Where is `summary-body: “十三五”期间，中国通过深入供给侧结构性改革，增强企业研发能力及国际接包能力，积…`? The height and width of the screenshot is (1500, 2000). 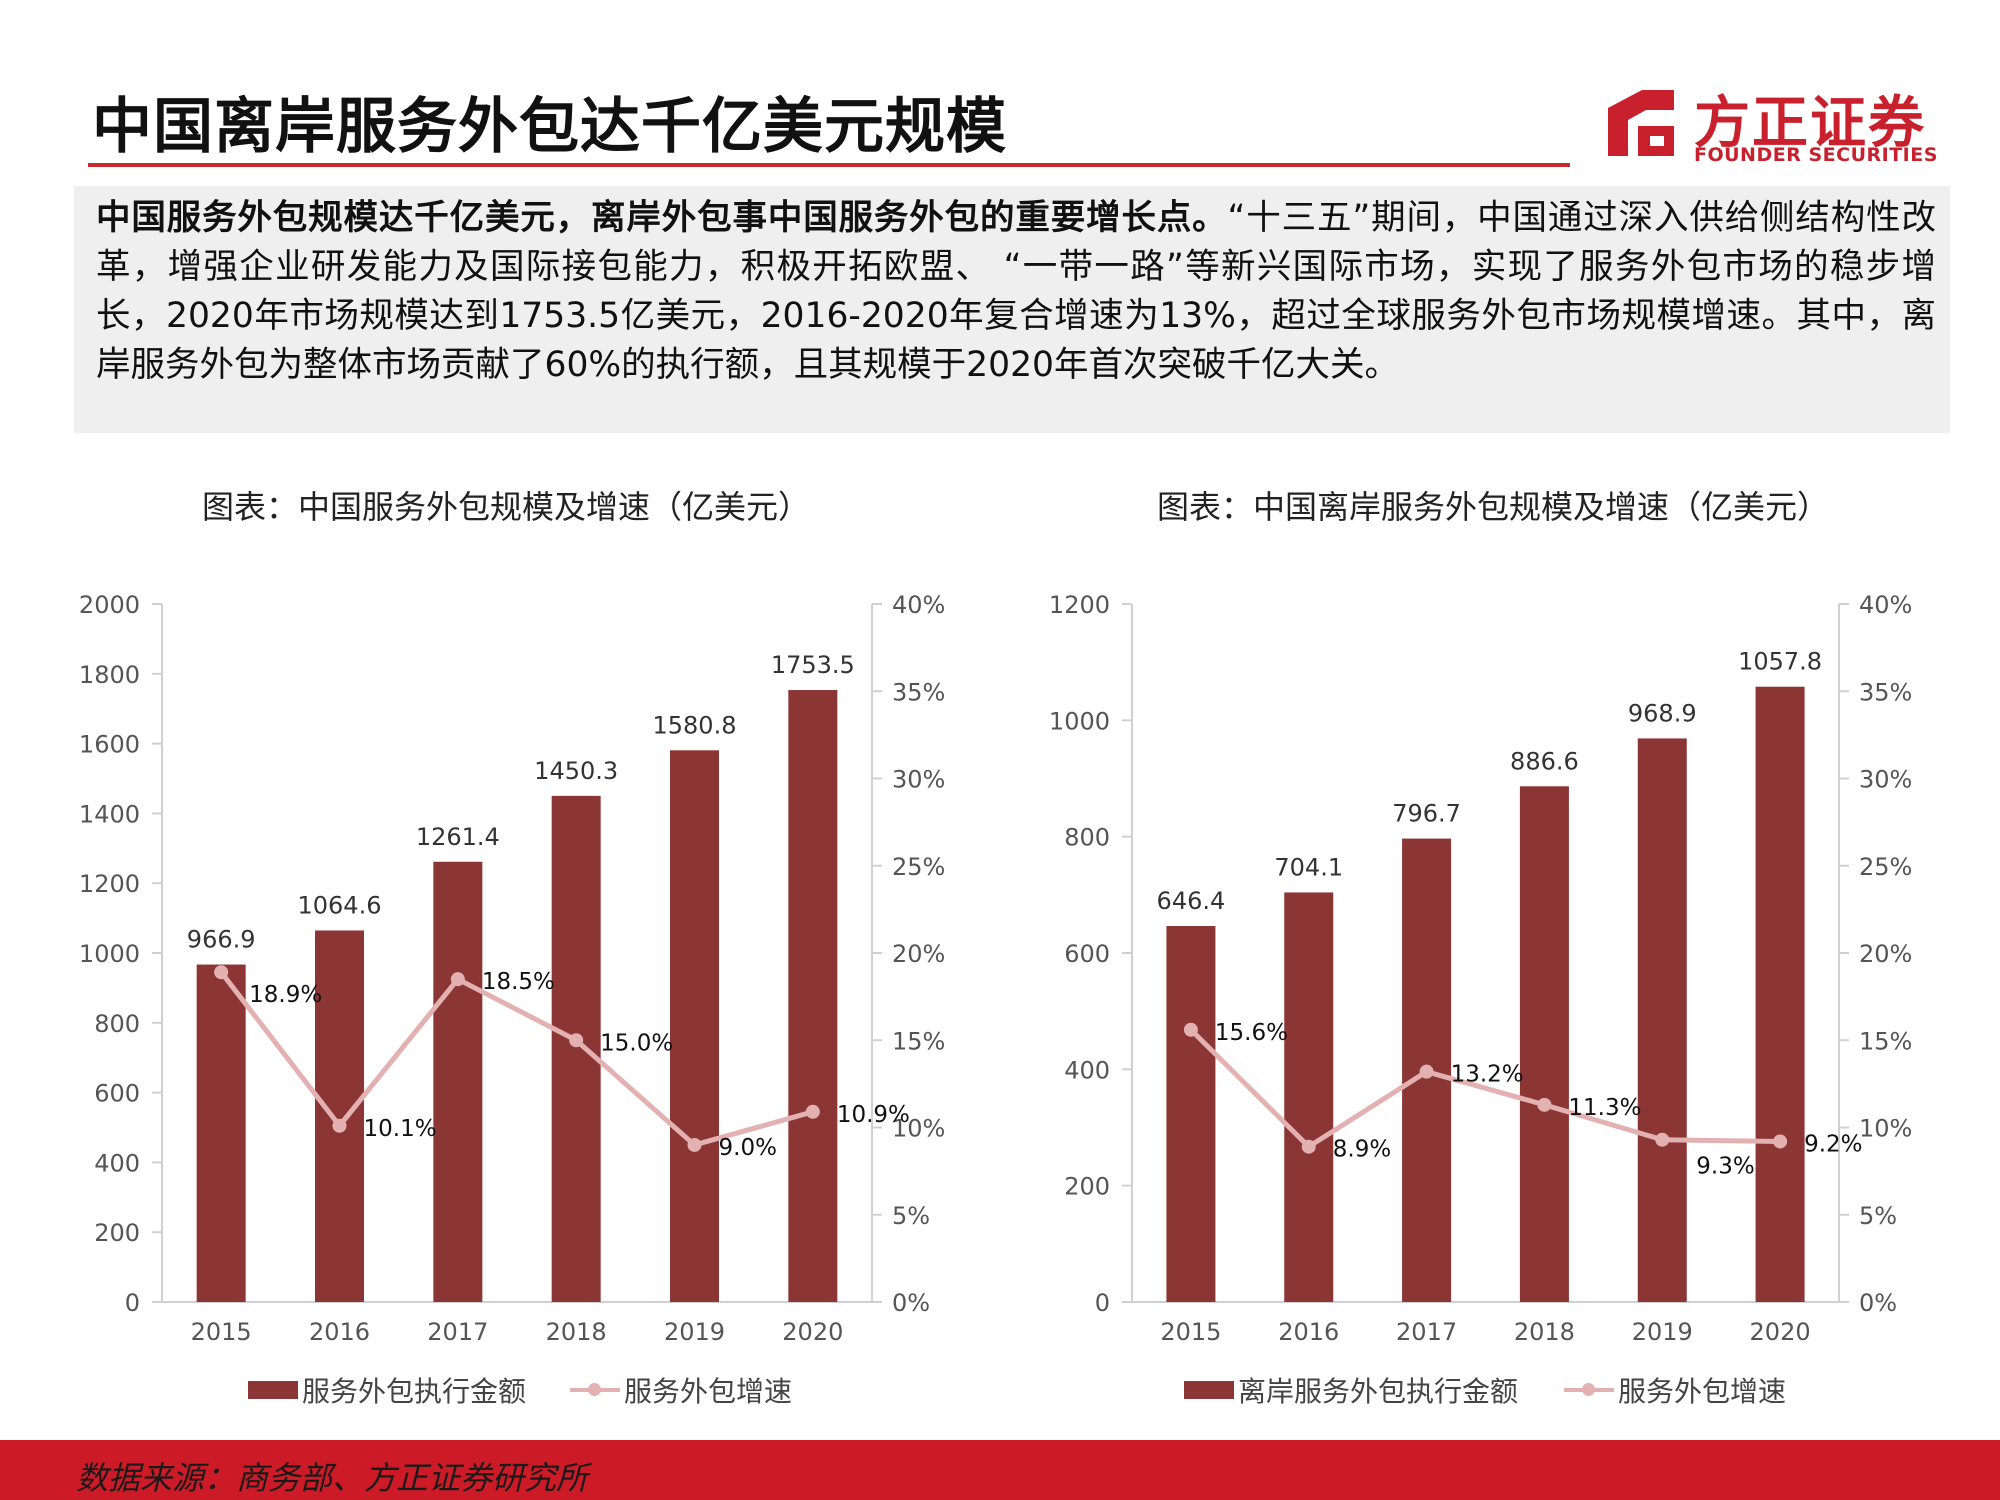
summary-body: “十三五”期间，中国通过深入供给侧结构性改革，增强企业研发能力及国际接包能力，积… is located at coordinates (1016, 291).